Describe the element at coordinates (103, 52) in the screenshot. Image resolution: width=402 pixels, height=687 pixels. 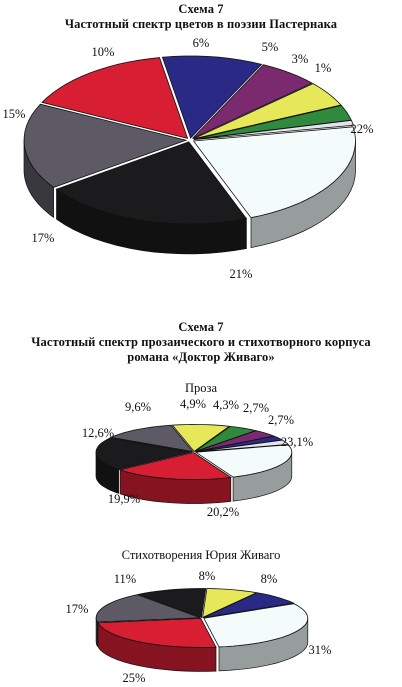
I see `pie1-label-5: 10%` at that location.